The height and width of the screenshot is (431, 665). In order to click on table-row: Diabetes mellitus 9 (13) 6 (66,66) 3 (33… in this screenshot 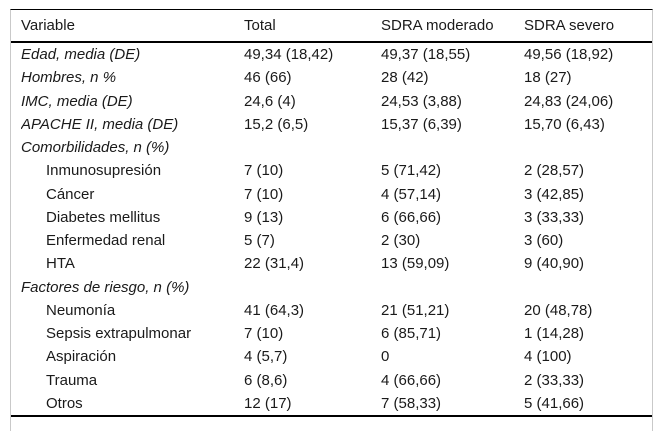, I will do `click(331, 217)`.